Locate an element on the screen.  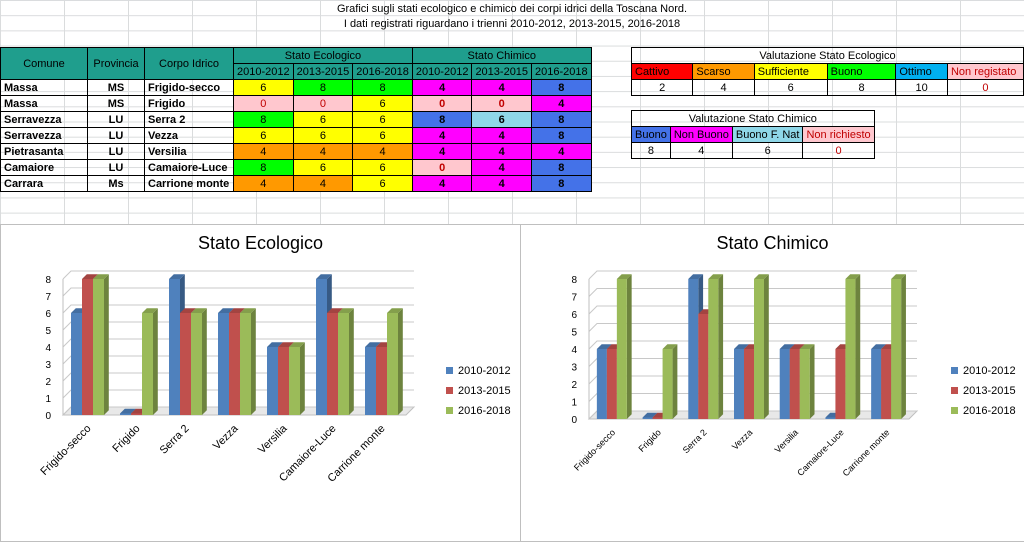
legend-ecologico-value: 4 is located at coordinates (723, 87).